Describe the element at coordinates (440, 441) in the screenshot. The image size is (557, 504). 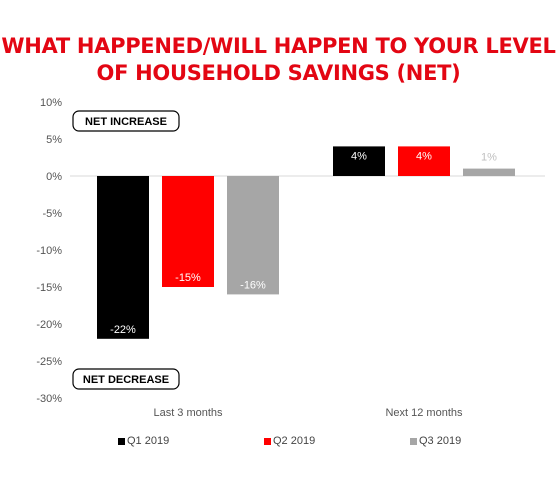
I see `legend-label-q3: Q3 2019` at that location.